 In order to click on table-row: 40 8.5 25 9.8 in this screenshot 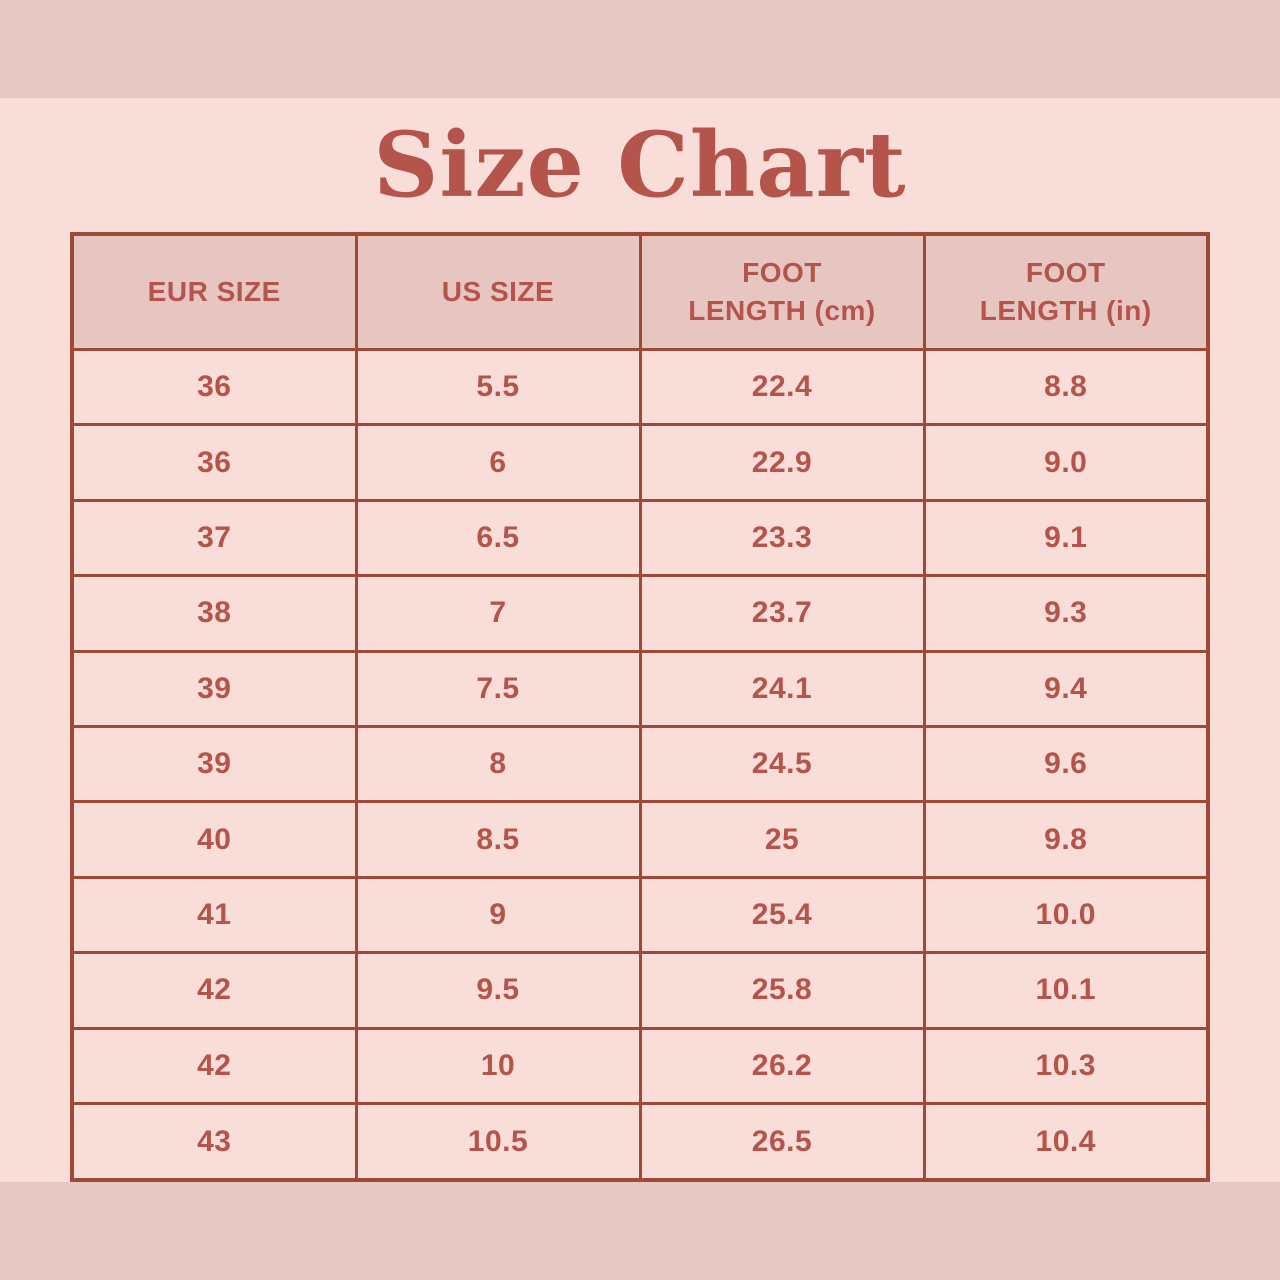, I will do `click(640, 839)`.